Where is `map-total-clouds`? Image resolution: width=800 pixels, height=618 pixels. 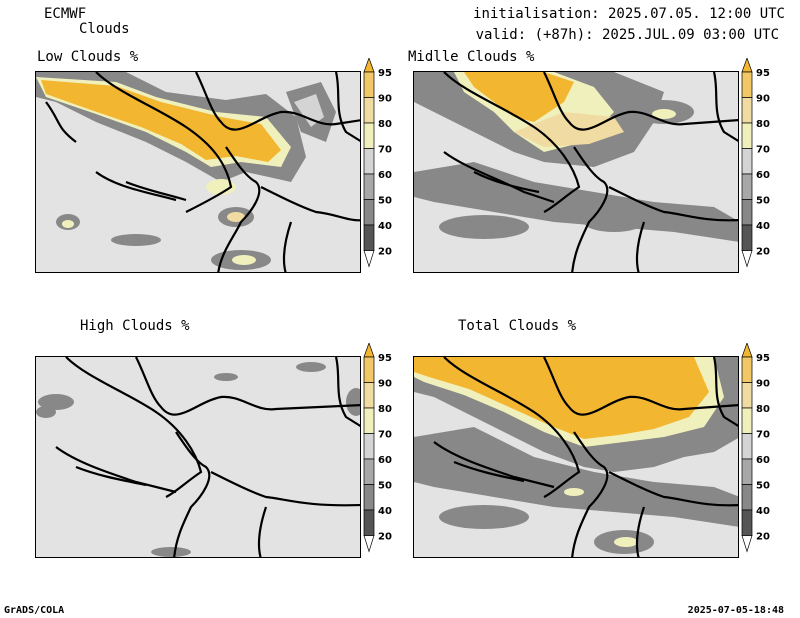
map-total-clouds is located at coordinates (576, 457).